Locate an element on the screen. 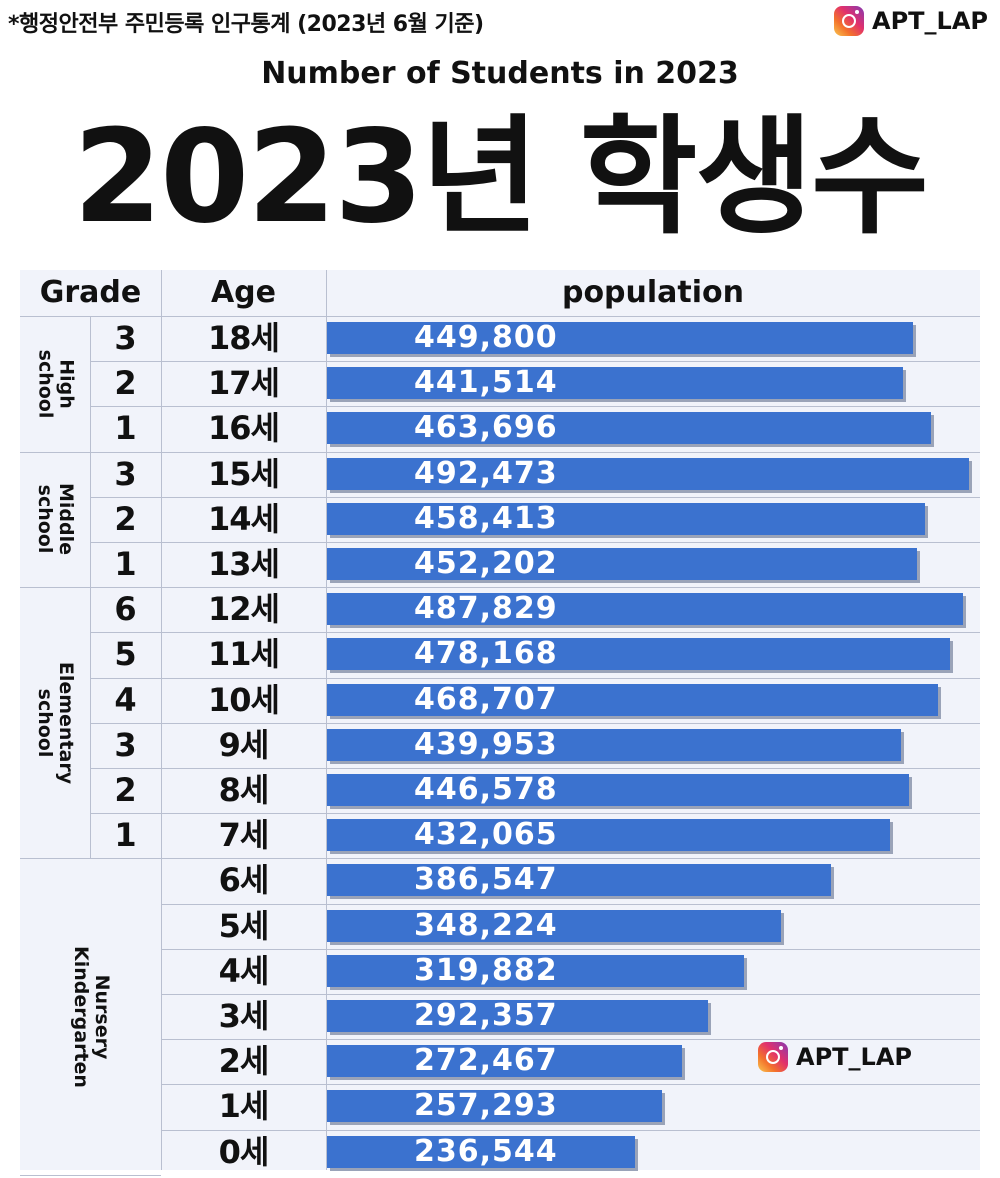 Image resolution: width=1000 pixels, height=1178 pixels. population-value: 432,065 is located at coordinates (486, 835).